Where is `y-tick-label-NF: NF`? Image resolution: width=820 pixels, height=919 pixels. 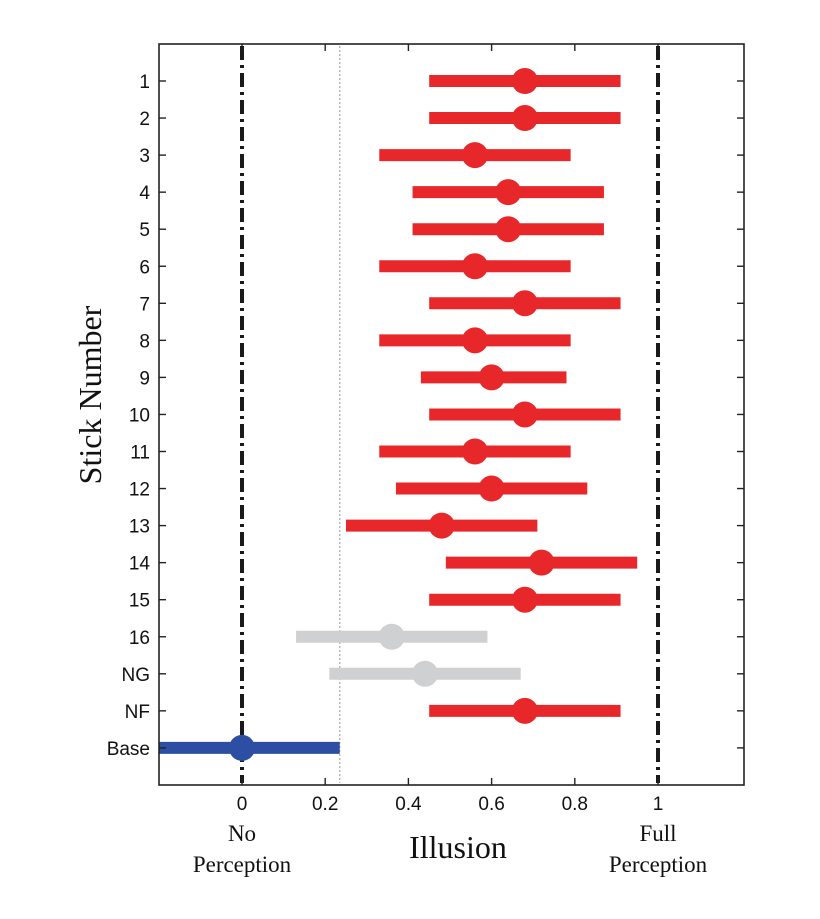
y-tick-label-NF: NF is located at coordinates (137, 712).